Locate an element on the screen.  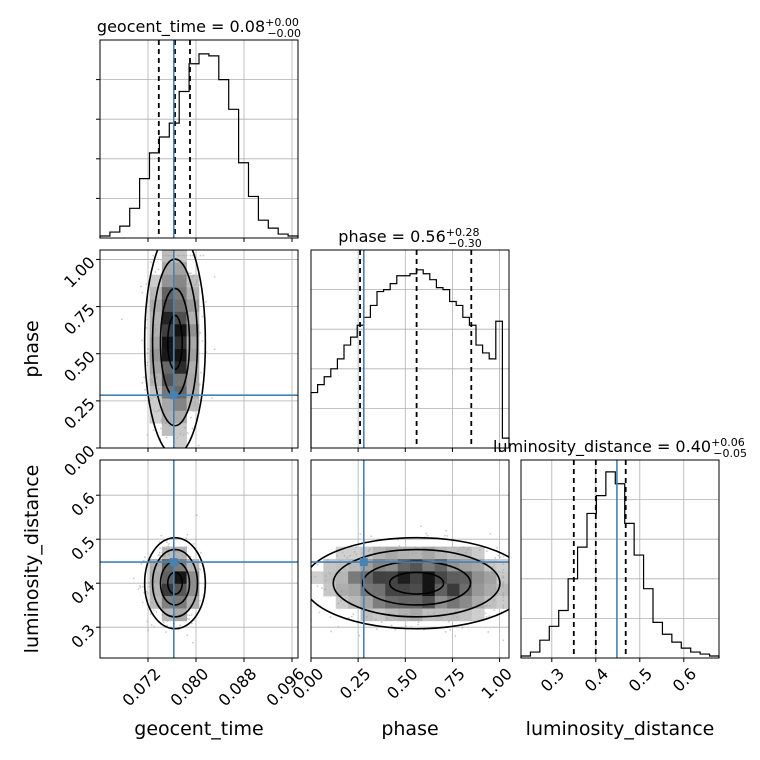
x-tick-label-geocent_time: 0.088 is located at coordinates (238, 687).